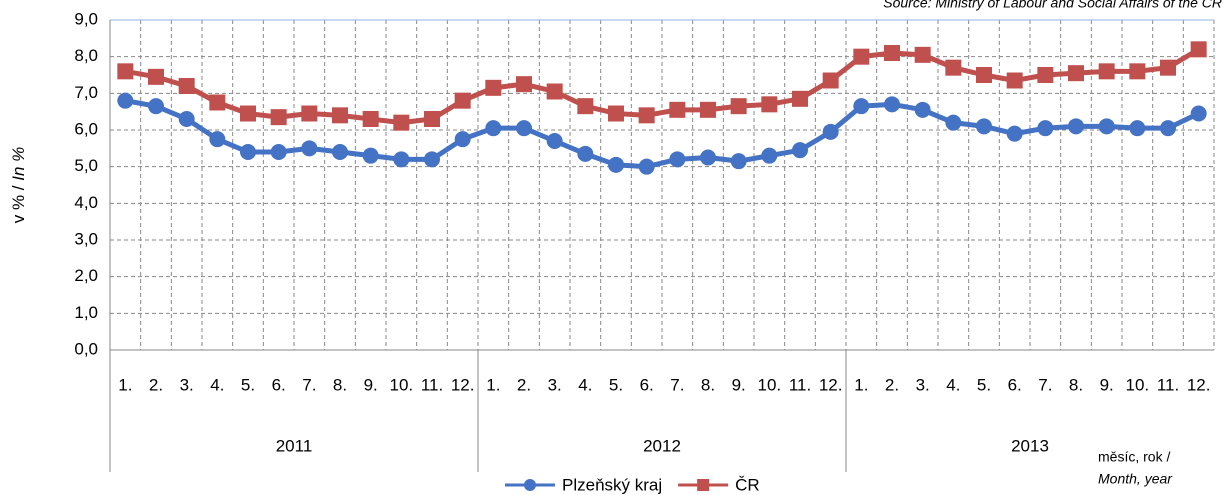 Image resolution: width=1224 pixels, height=495 pixels. I want to click on y-tick-label: 2,0, so click(86, 275).